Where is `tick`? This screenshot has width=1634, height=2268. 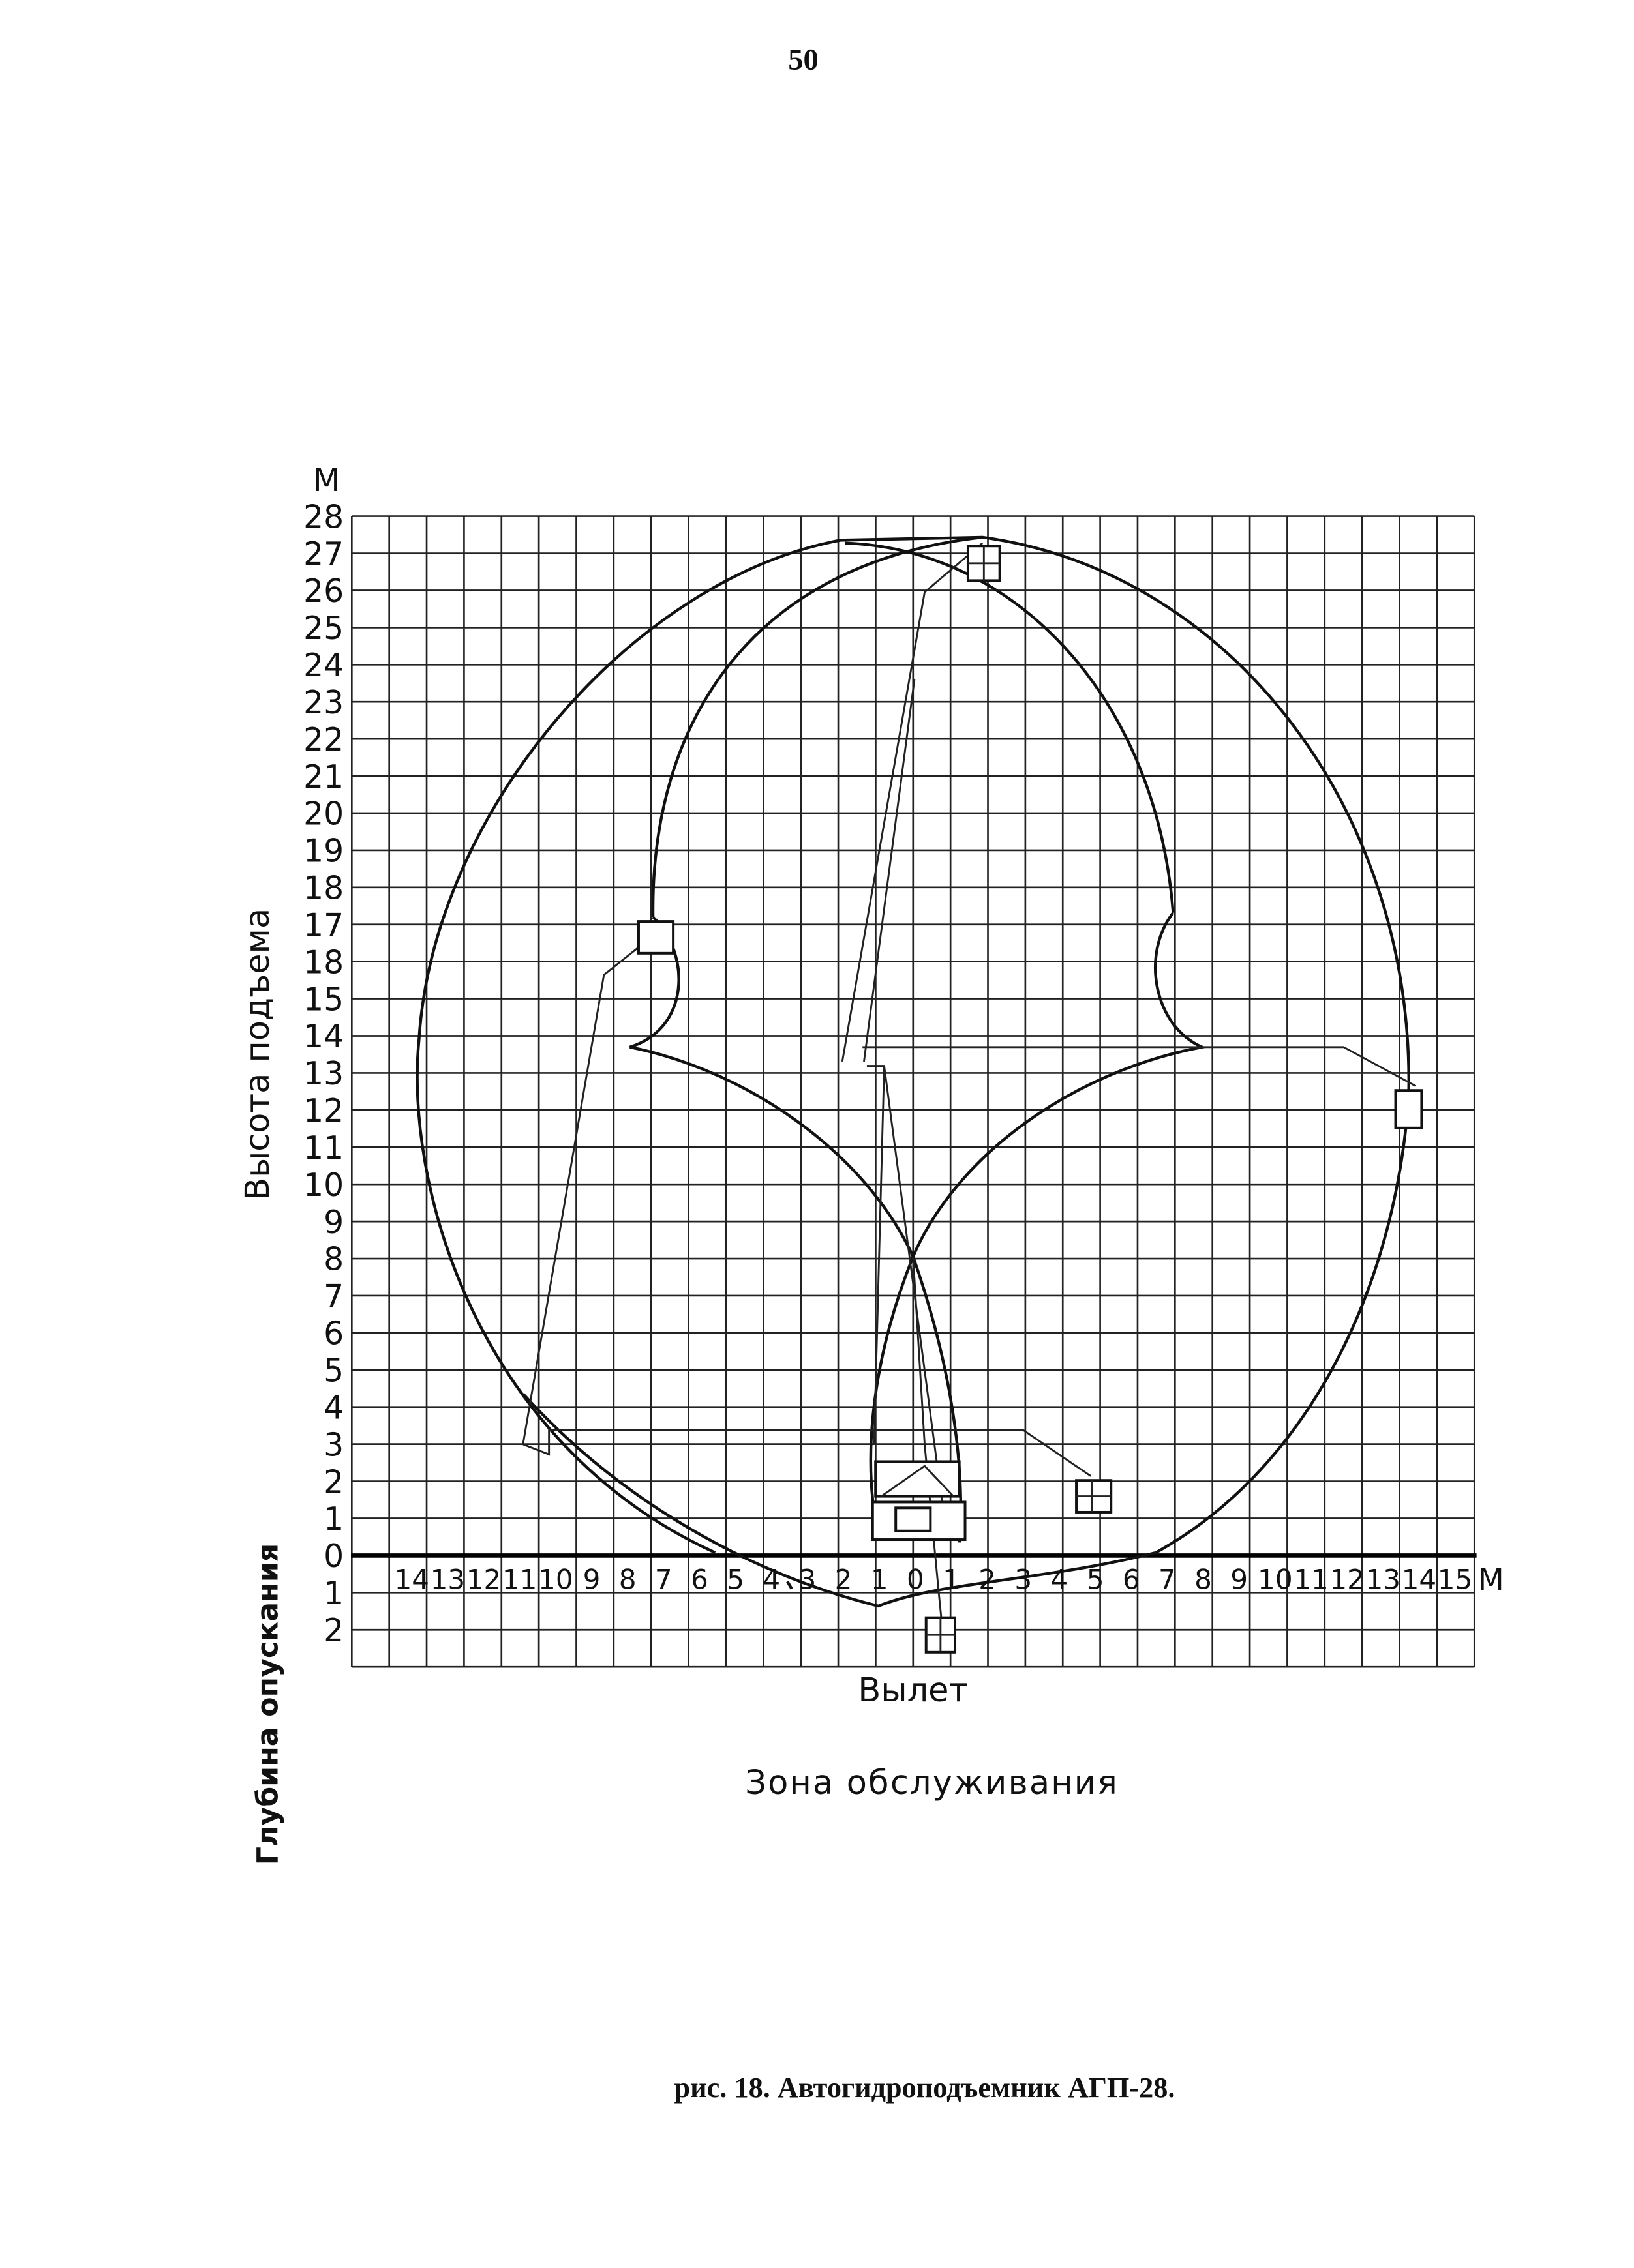 tick is located at coordinates (790, 1585).